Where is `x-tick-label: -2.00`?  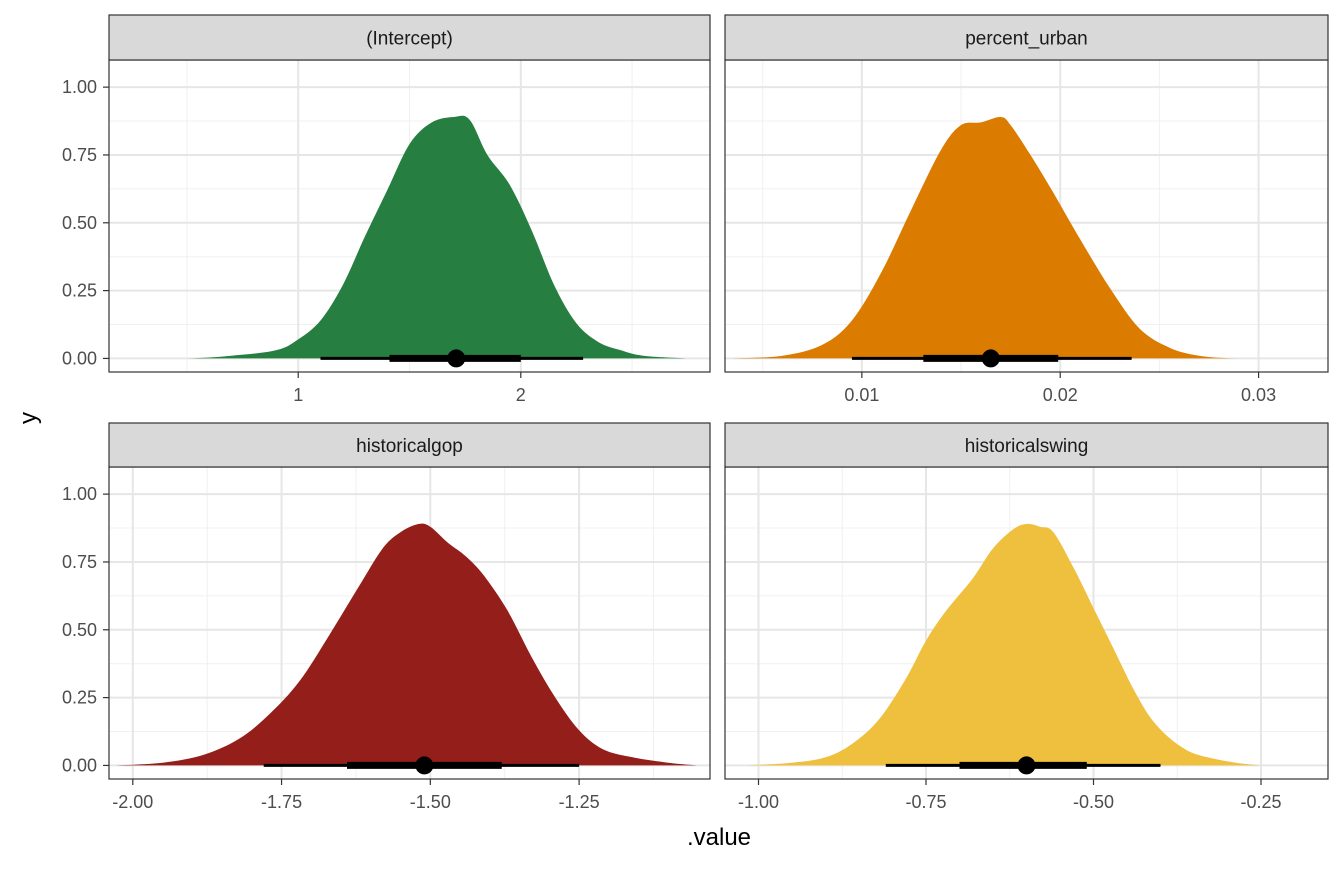 x-tick-label: -2.00 is located at coordinates (132, 802).